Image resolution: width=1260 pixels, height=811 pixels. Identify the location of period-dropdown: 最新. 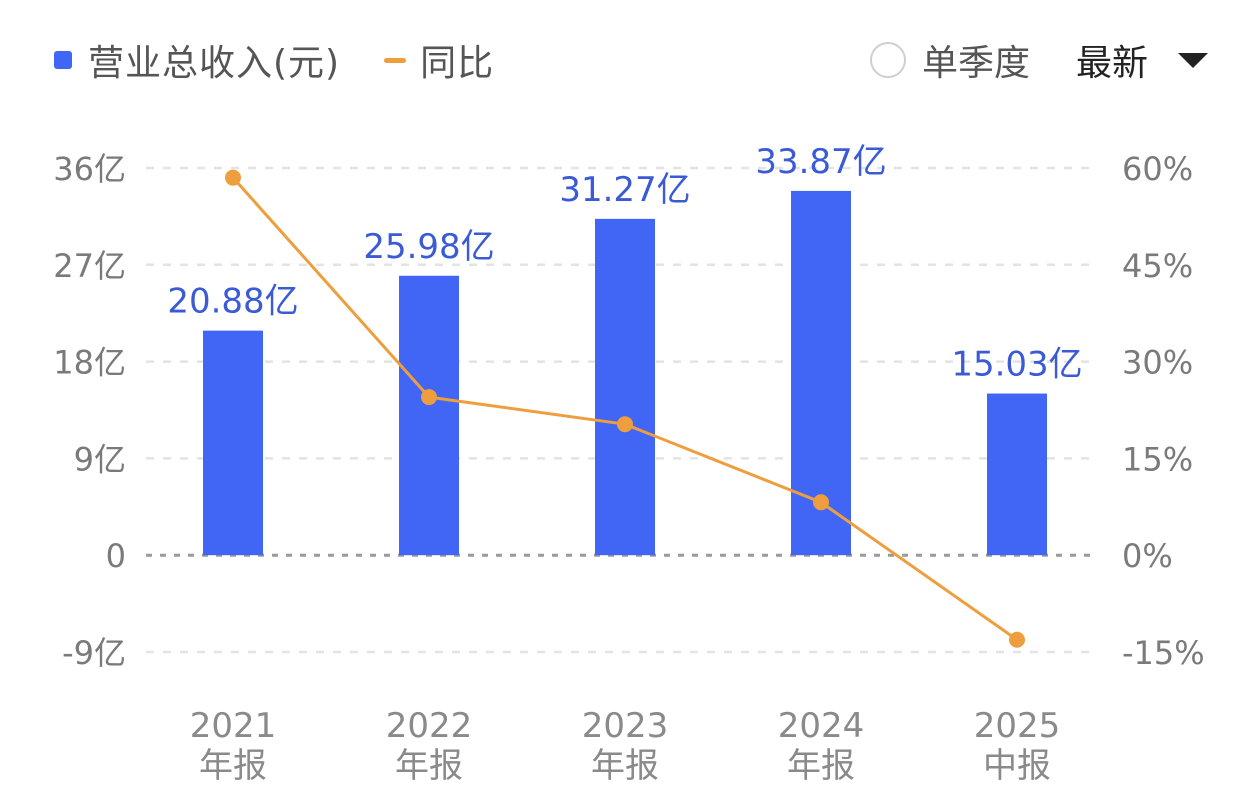
(1142, 60).